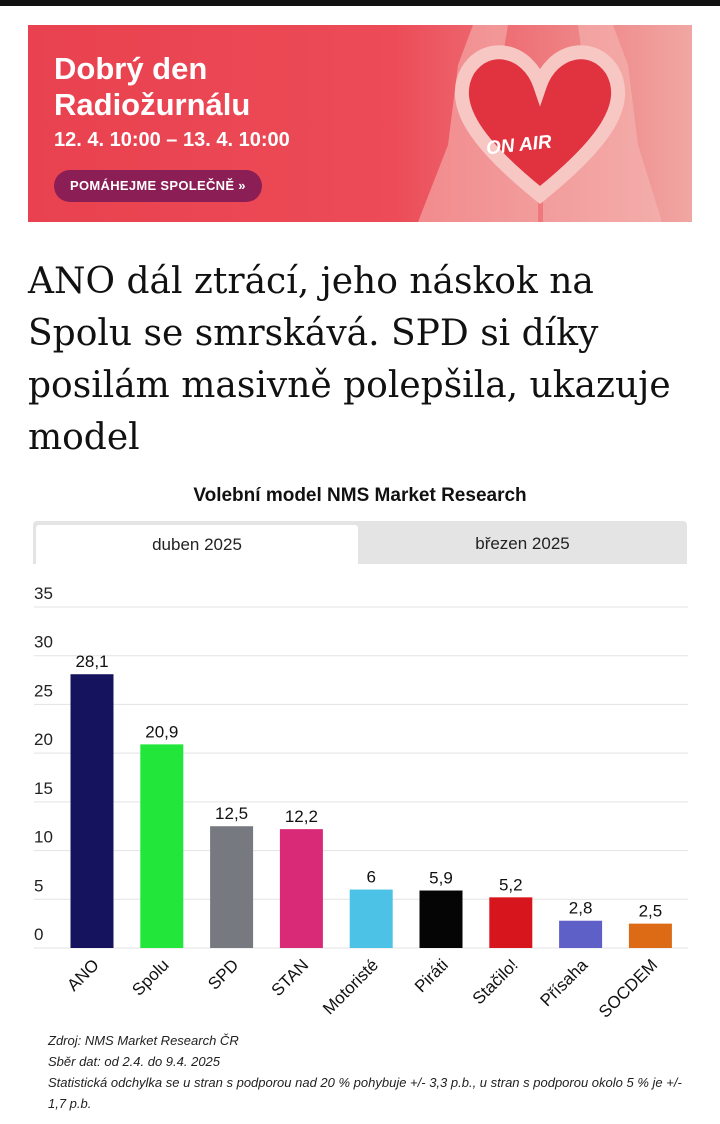  What do you see at coordinates (43, 690) in the screenshot?
I see `y-tick-label: 25` at bounding box center [43, 690].